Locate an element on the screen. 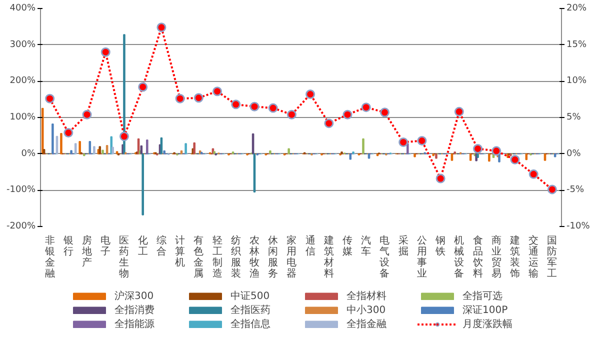 The width and height of the screenshot is (599, 342). legend-label: 全指金融 is located at coordinates (367, 324).